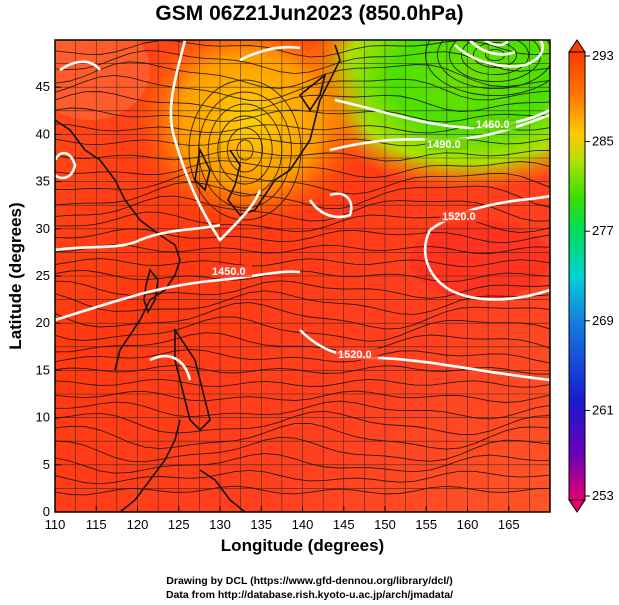  Describe the element at coordinates (96, 524) in the screenshot. I see `x-tick-label: 115` at that location.